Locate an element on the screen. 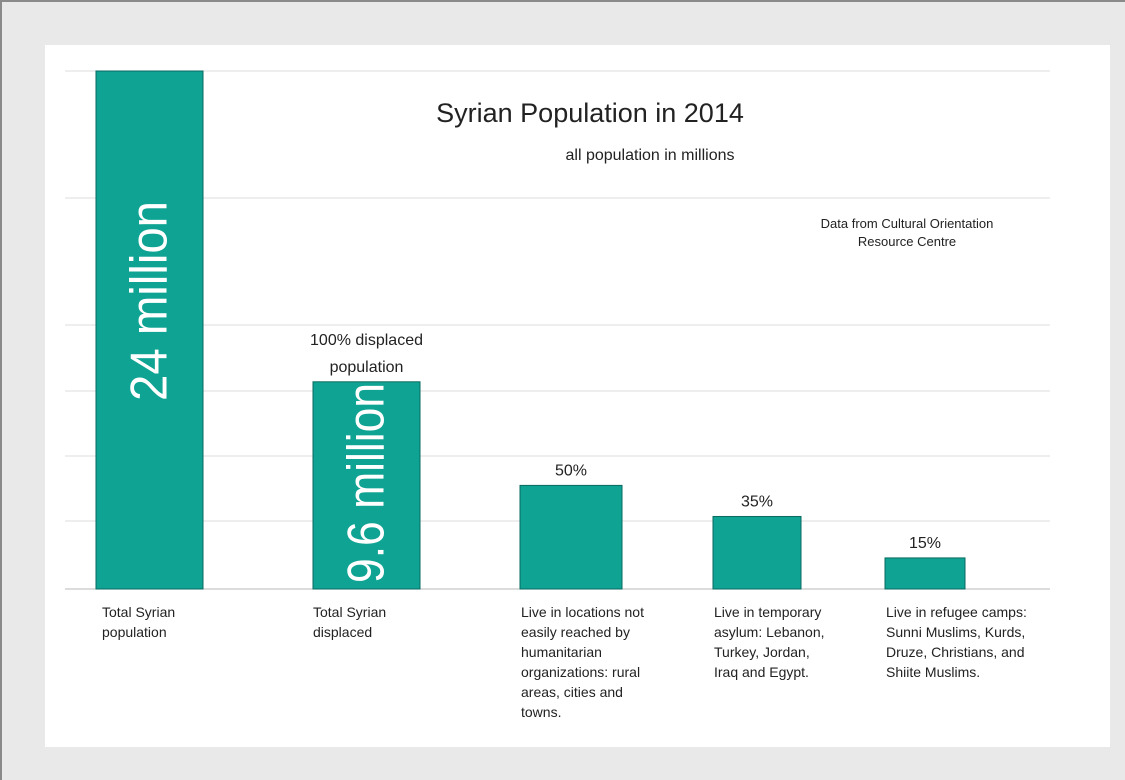  chart-title: Syrian Population in 2014 is located at coordinates (590, 113).